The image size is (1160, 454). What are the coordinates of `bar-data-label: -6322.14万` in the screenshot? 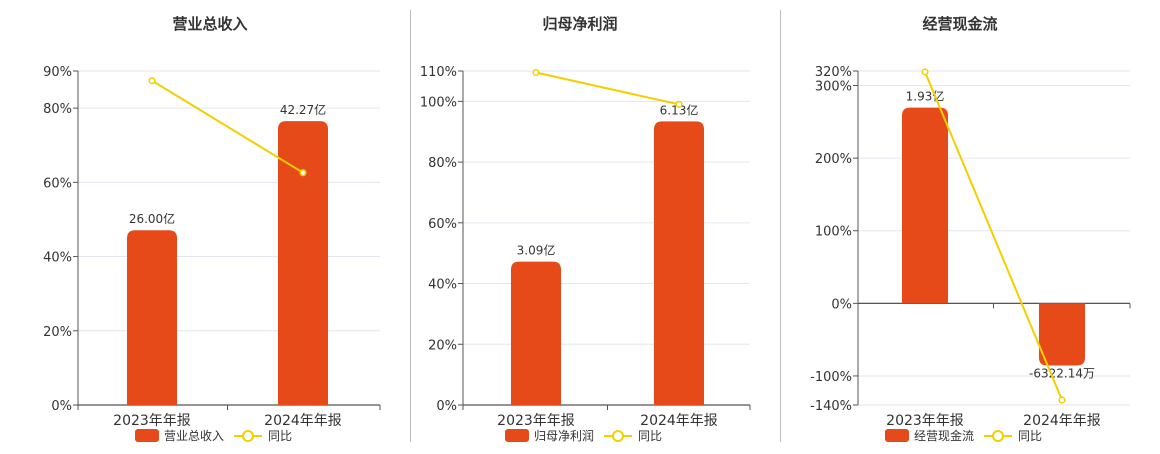 It's located at (1062, 374).